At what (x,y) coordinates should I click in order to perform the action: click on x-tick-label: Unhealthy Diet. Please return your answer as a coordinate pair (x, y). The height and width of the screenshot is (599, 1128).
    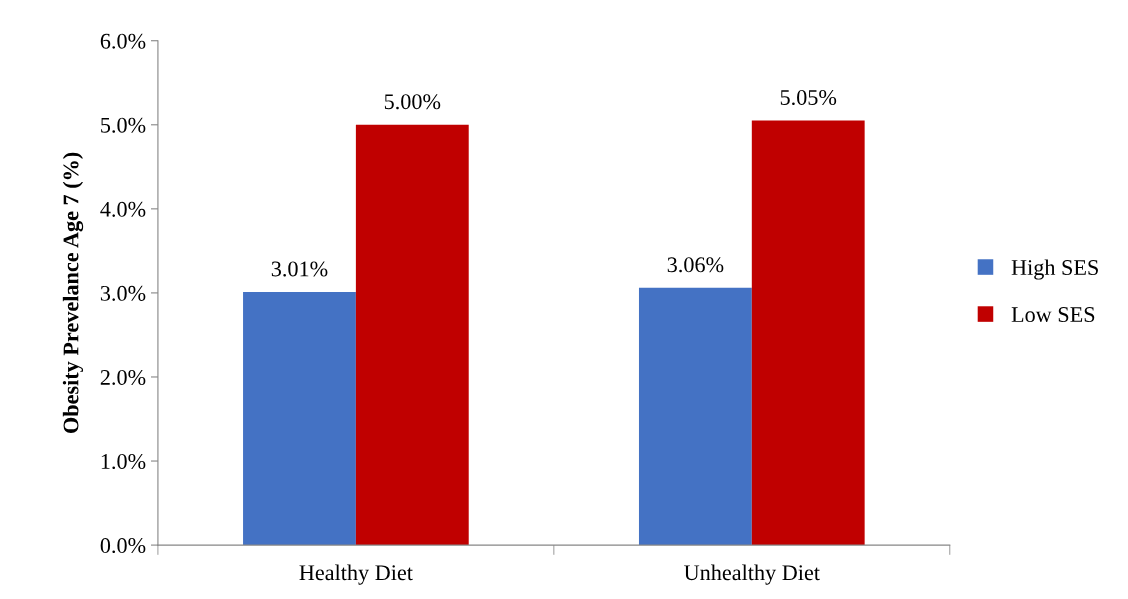
    Looking at the image, I should click on (752, 574).